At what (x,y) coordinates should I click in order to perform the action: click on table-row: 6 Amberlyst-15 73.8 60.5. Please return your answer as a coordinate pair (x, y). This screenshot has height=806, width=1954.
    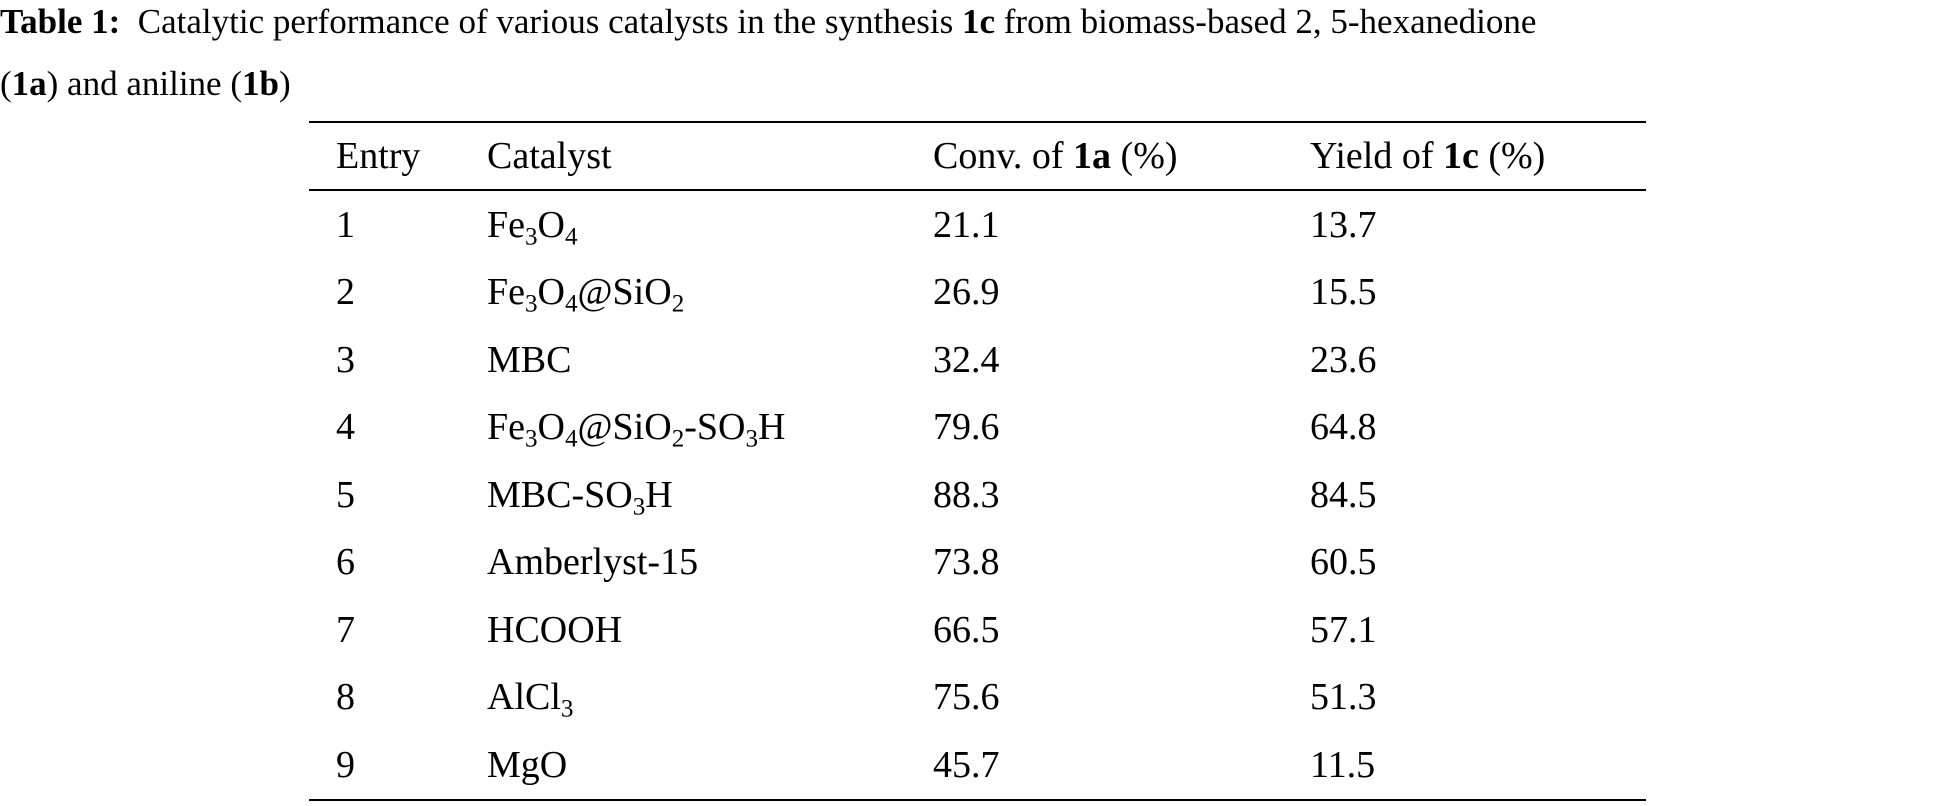
    Looking at the image, I should click on (977, 563).